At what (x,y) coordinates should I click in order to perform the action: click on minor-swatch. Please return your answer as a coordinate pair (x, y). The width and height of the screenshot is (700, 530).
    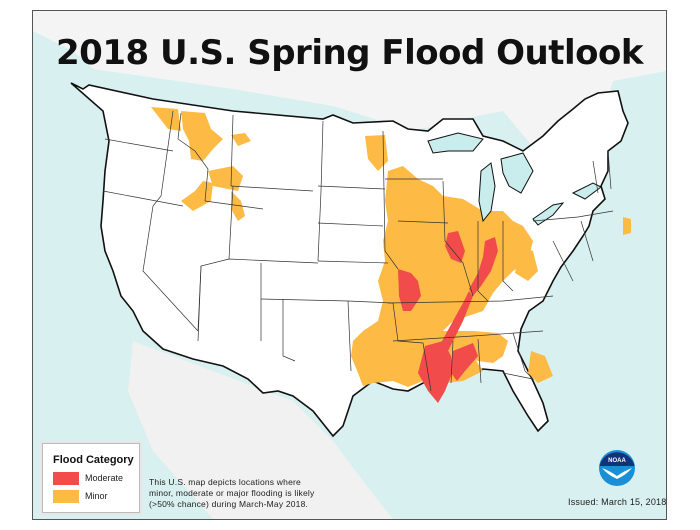
    Looking at the image, I should click on (66, 496).